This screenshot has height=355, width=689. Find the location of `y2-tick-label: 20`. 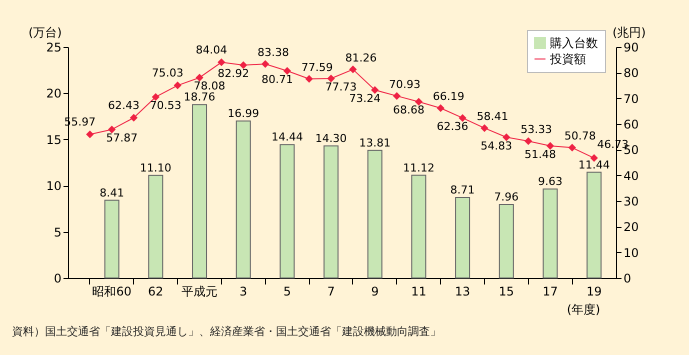

y2-tick-label: 20 is located at coordinates (631, 227).